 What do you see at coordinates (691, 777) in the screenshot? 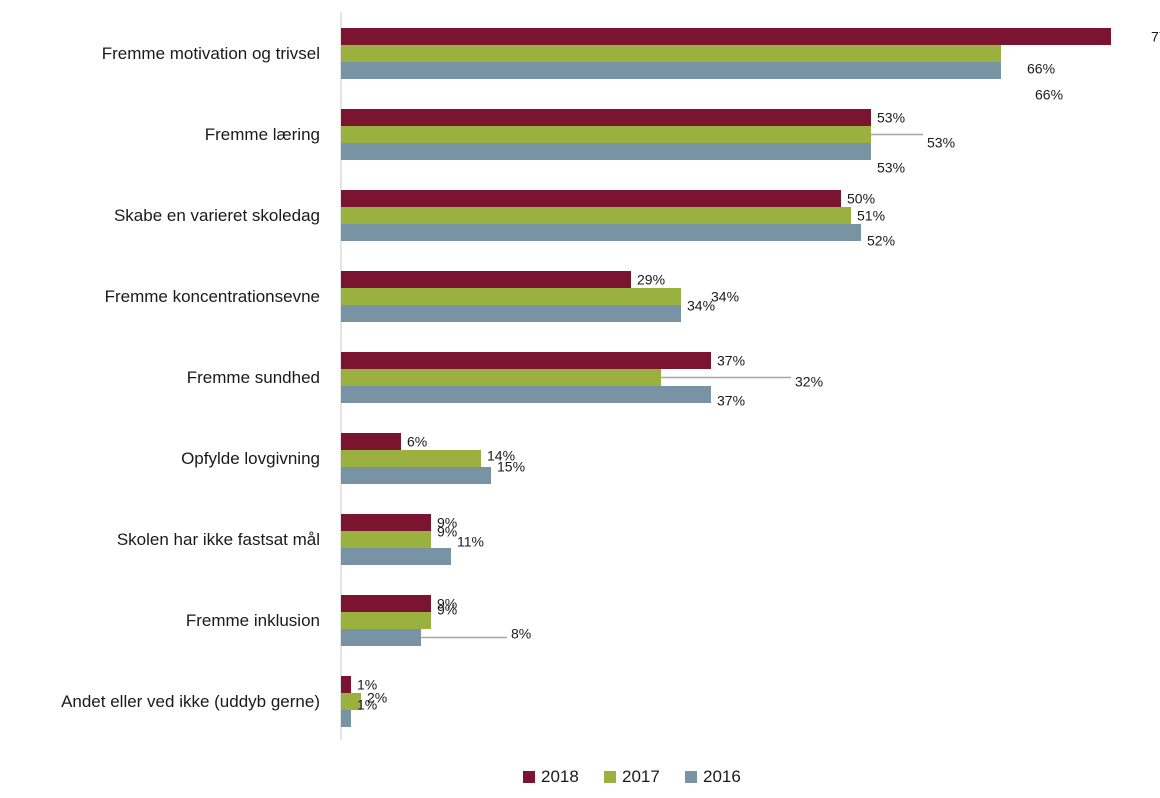
I see `legend-swatch-2016` at bounding box center [691, 777].